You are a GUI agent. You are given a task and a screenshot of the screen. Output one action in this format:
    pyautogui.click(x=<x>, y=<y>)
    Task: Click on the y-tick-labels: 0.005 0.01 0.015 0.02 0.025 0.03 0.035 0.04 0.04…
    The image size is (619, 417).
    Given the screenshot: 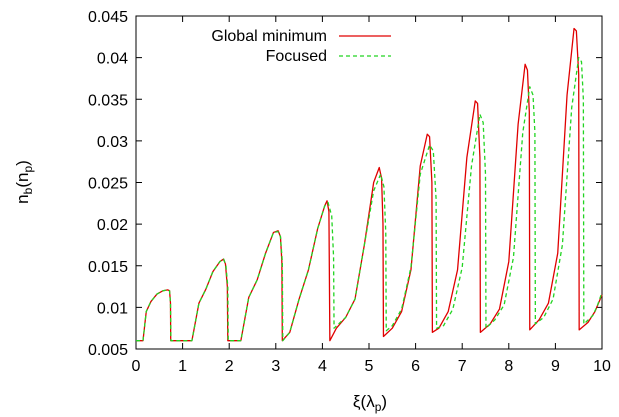 What is the action you would take?
    pyautogui.click(x=108, y=184)
    